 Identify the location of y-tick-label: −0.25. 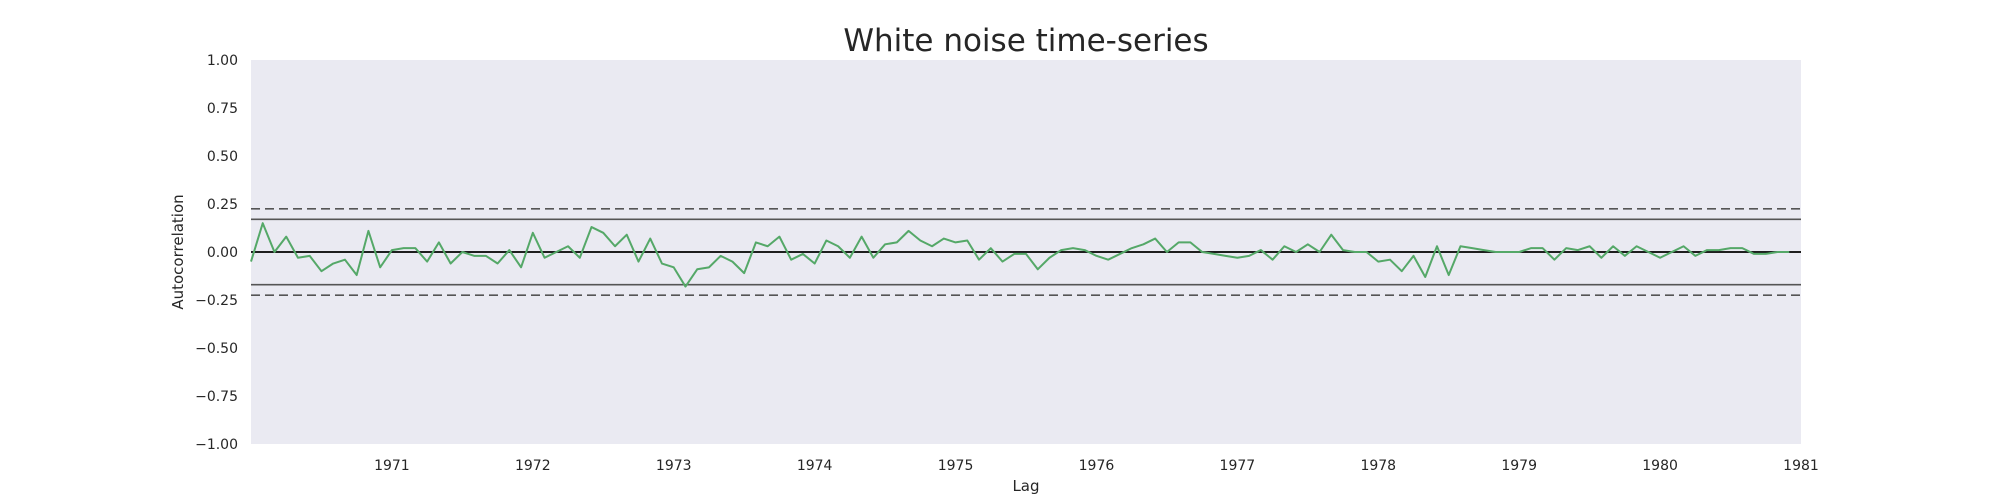
(216, 301).